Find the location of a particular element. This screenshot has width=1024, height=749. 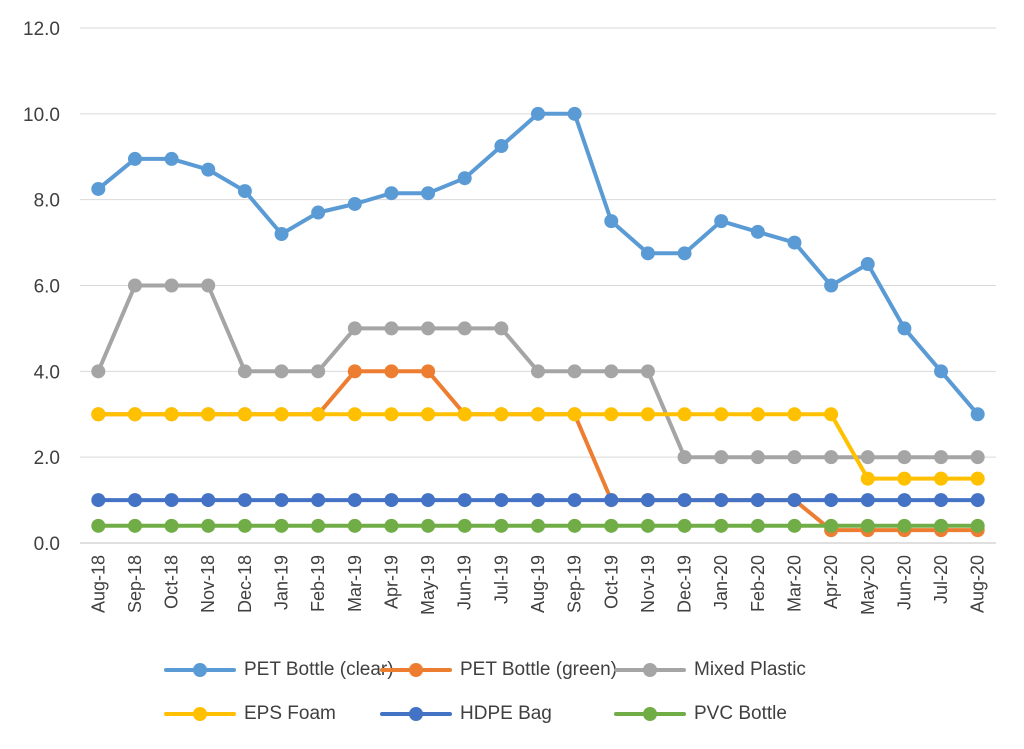

legend-item-pet-bottle-clear: PET Bottle (clear) is located at coordinates (278, 670).